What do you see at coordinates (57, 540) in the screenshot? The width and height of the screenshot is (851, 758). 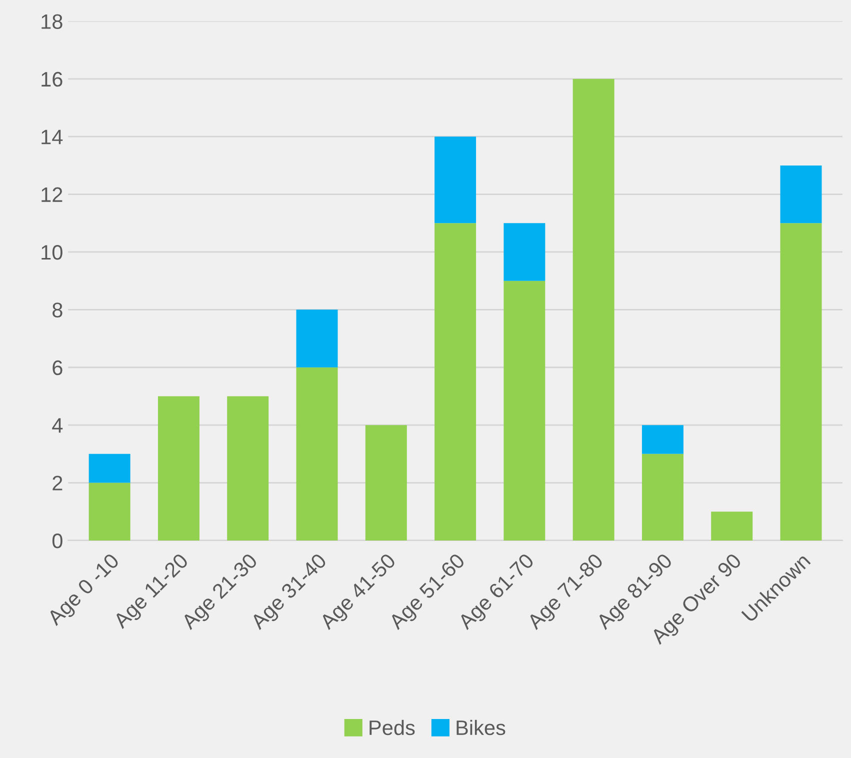 I see `y-tick-label: 0` at bounding box center [57, 540].